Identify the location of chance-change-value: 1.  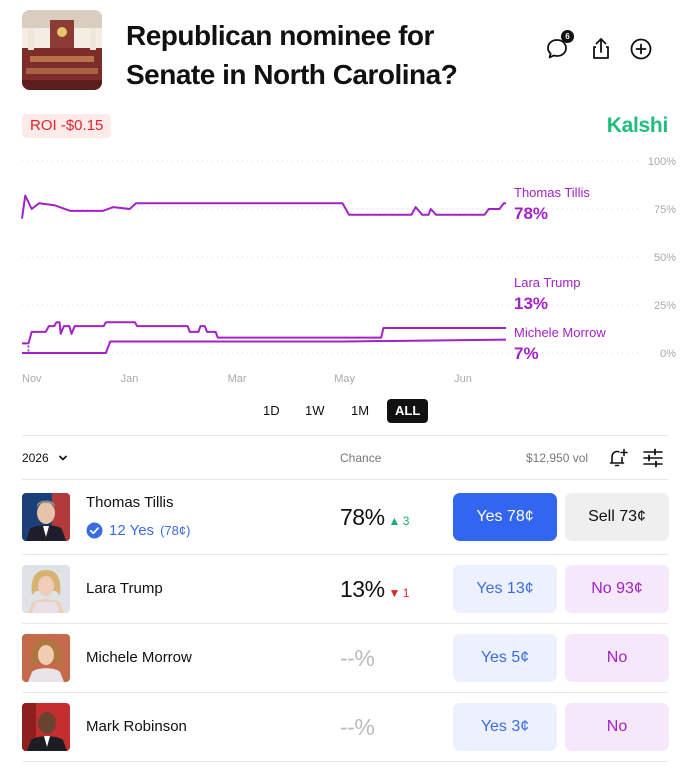
(406, 593).